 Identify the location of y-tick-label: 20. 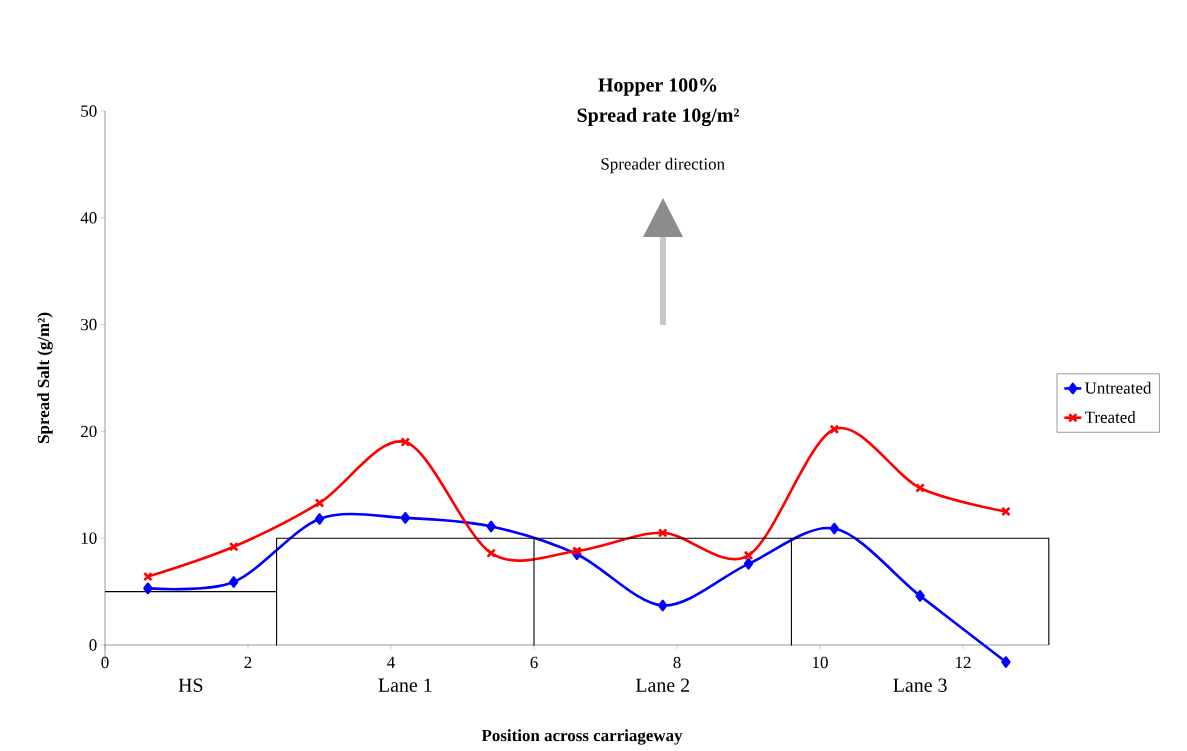
(89, 431).